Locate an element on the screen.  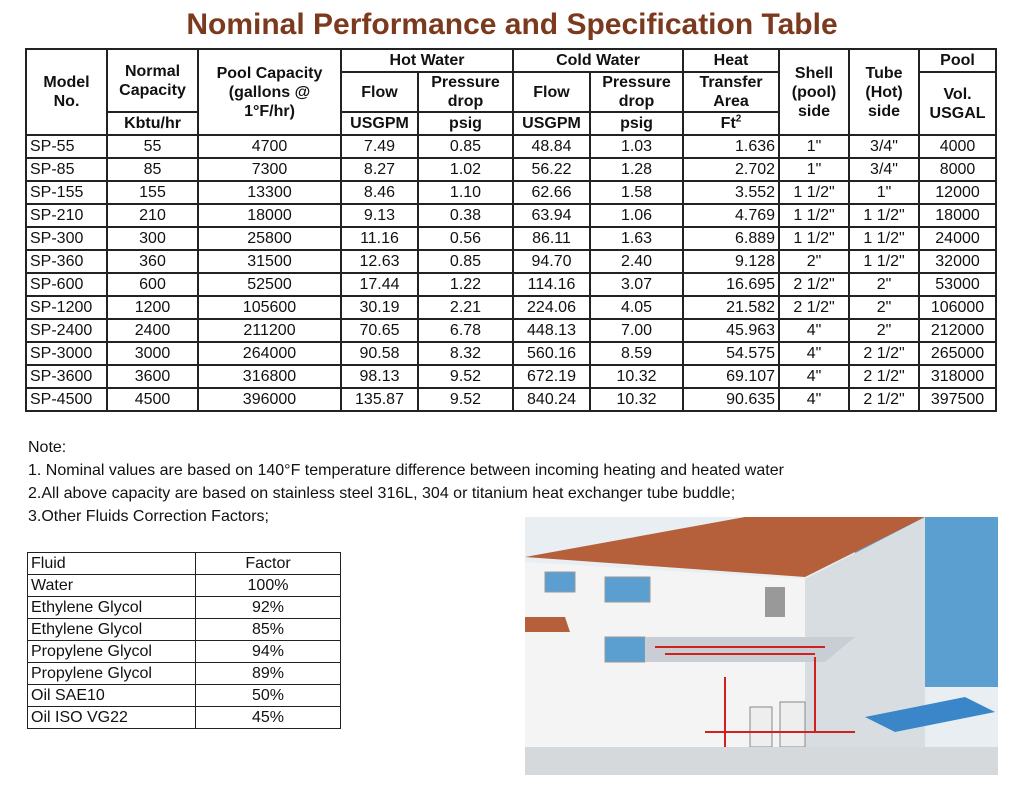
cell-factor: 94% is located at coordinates (268, 651).